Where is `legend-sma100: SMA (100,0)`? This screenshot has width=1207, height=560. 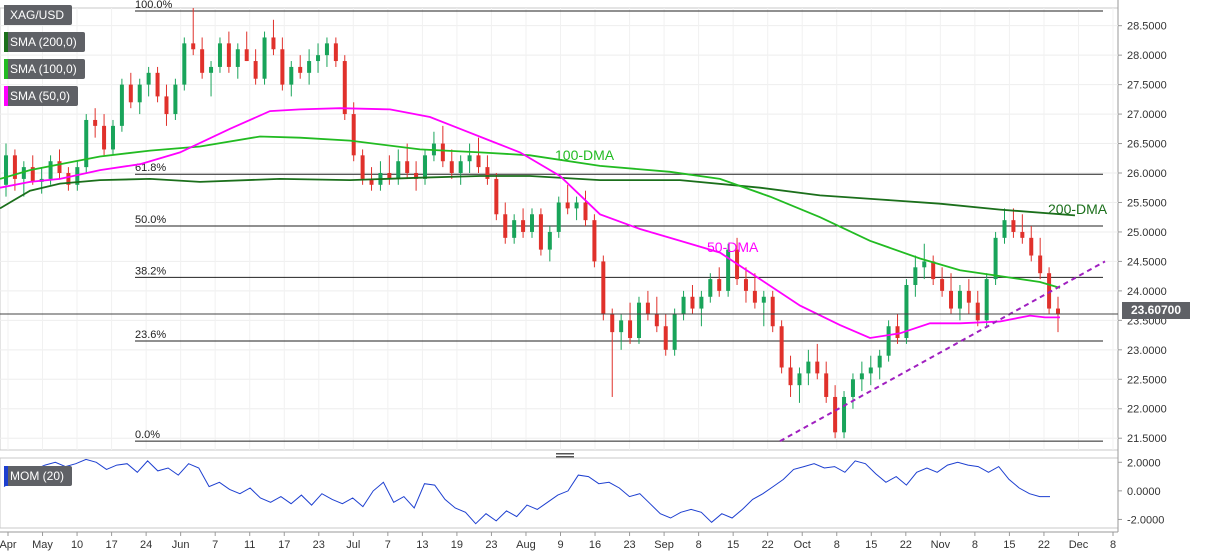
legend-sma100: SMA (100,0) is located at coordinates (44, 69).